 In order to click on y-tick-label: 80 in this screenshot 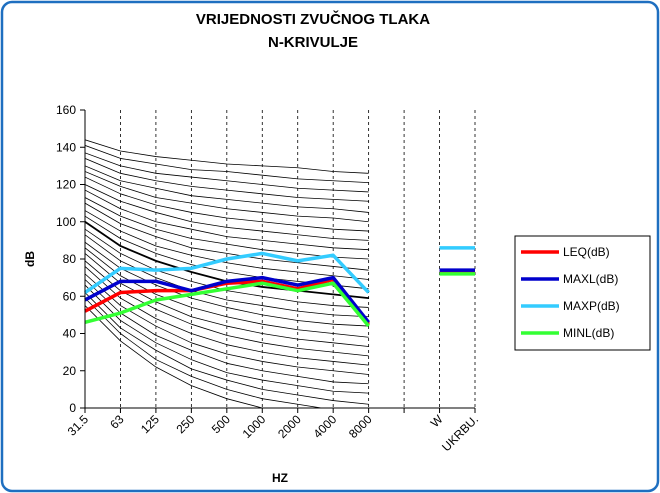, I will do `click(70, 259)`.